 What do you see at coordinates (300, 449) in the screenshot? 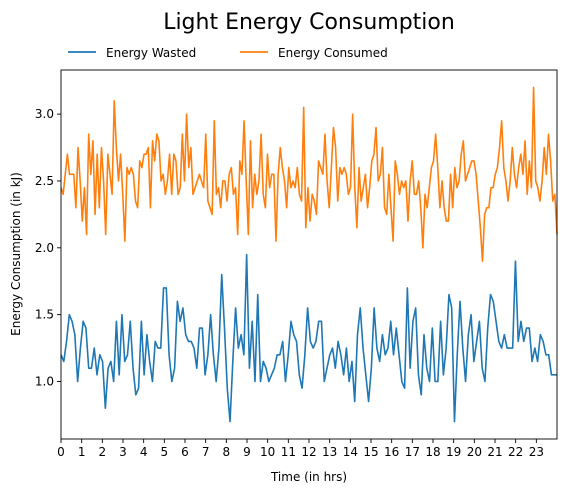
I see `x-axis: 0 1 2 3 4 5 6 7 8 9 10 11 12 13 14 15 16 17 18 19 20 21 22 23` at bounding box center [300, 449].